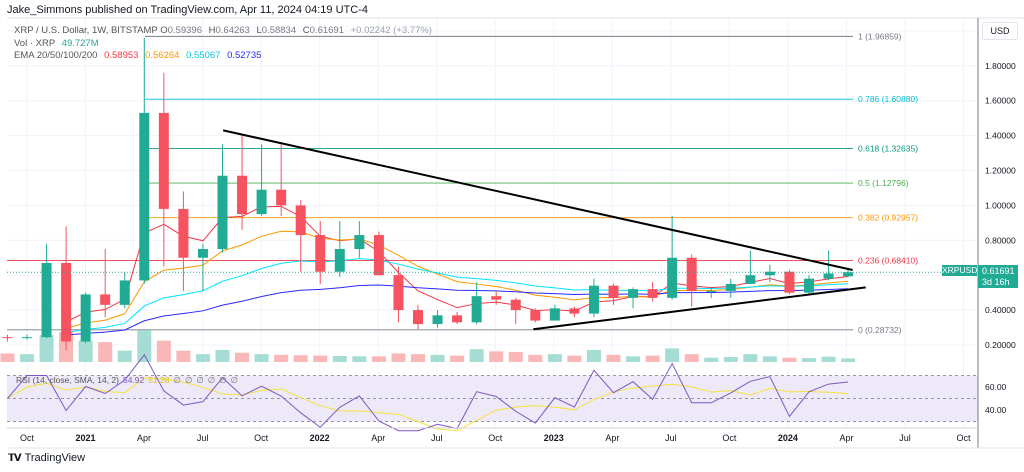 The image size is (1024, 472). Describe the element at coordinates (880, 36) in the screenshot. I see `fib-level-label: 1 (1.96859)` at that location.